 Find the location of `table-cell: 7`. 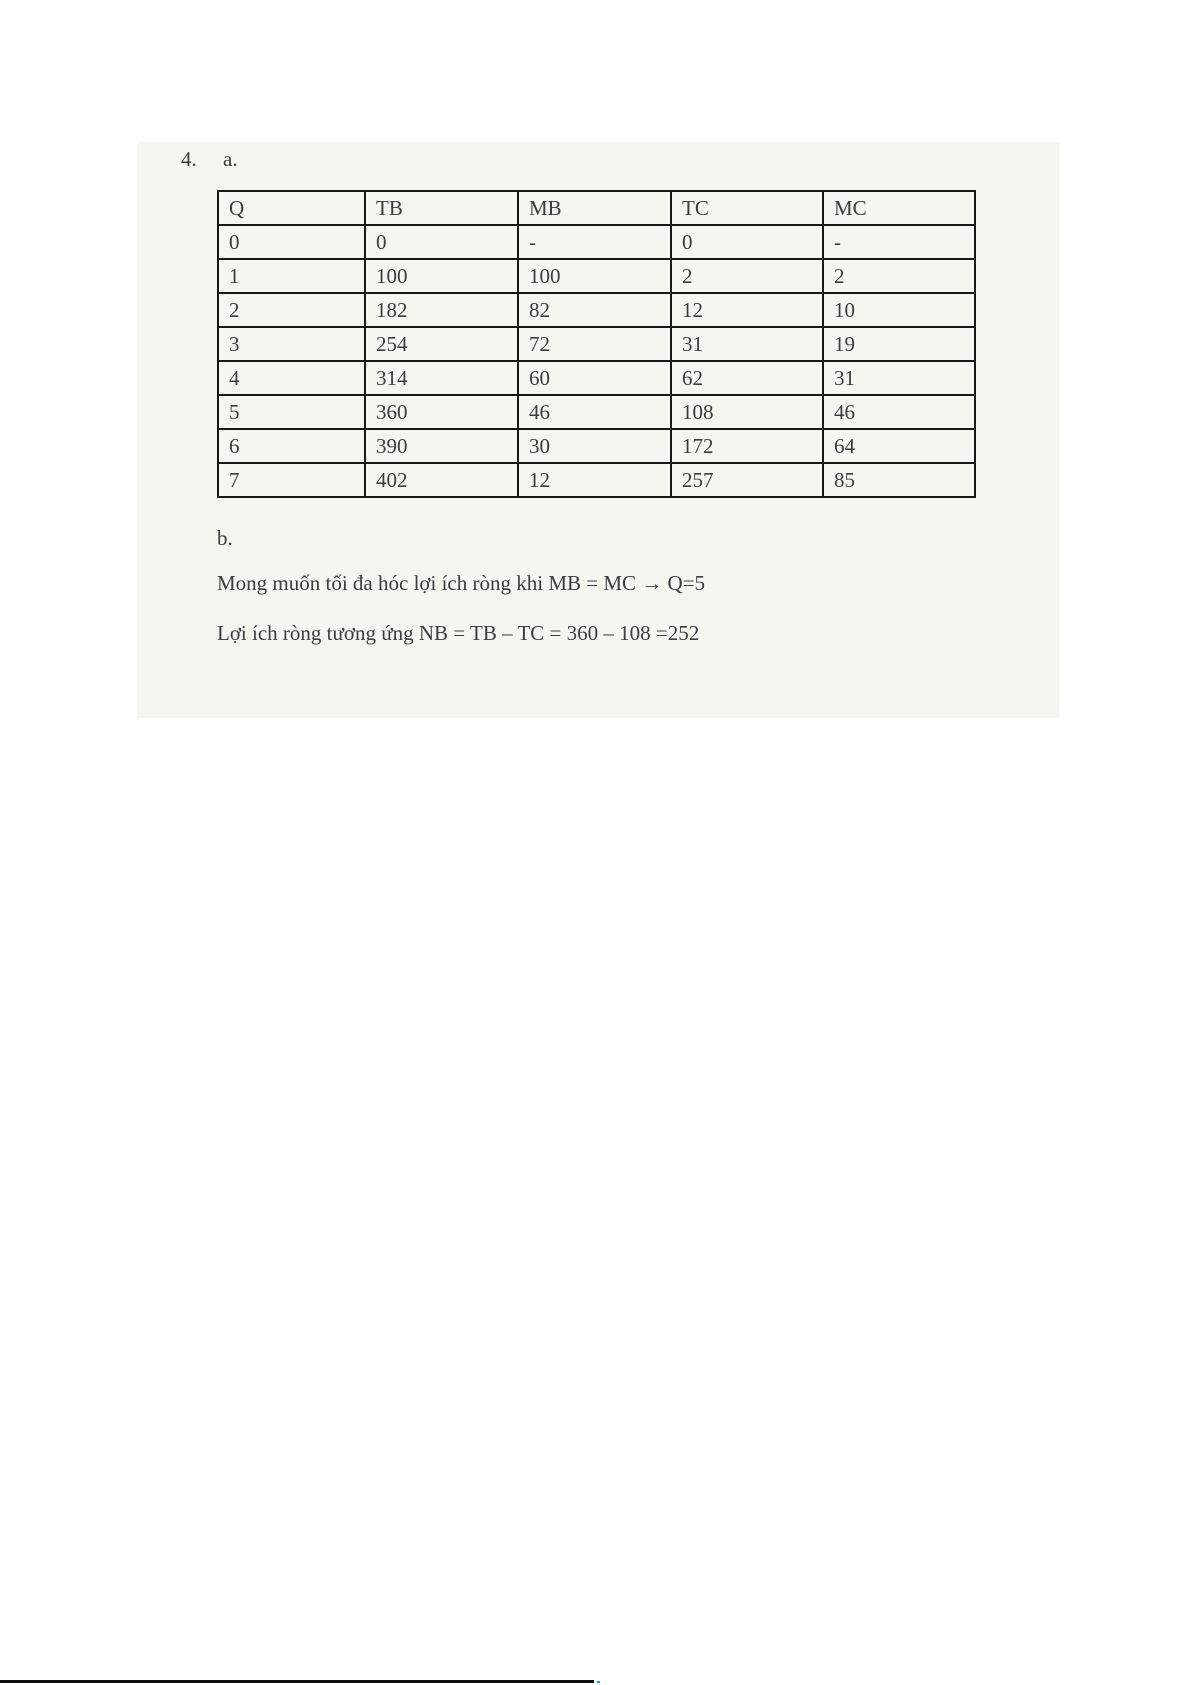

table-cell: 7 is located at coordinates (291, 480).